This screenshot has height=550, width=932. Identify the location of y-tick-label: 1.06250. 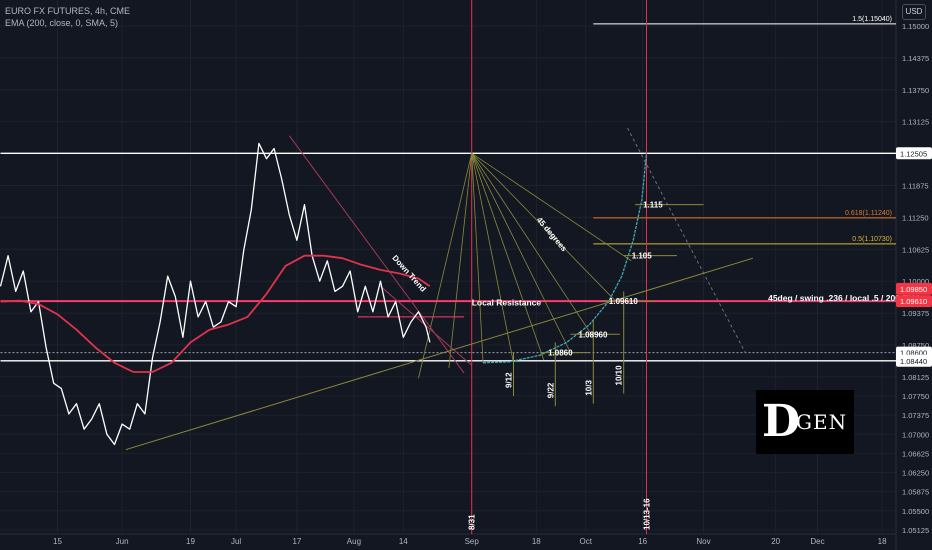
(915, 473).